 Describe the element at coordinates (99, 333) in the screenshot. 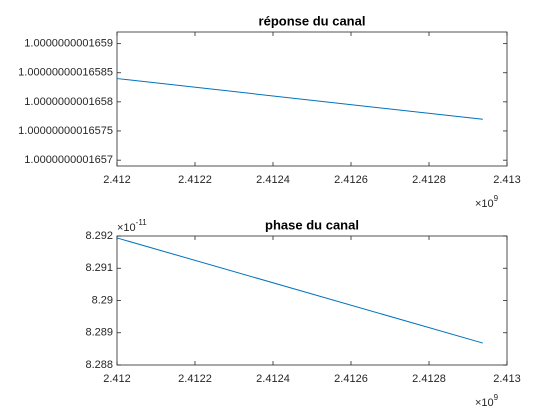

I see `y-tick-label: 8.289` at that location.